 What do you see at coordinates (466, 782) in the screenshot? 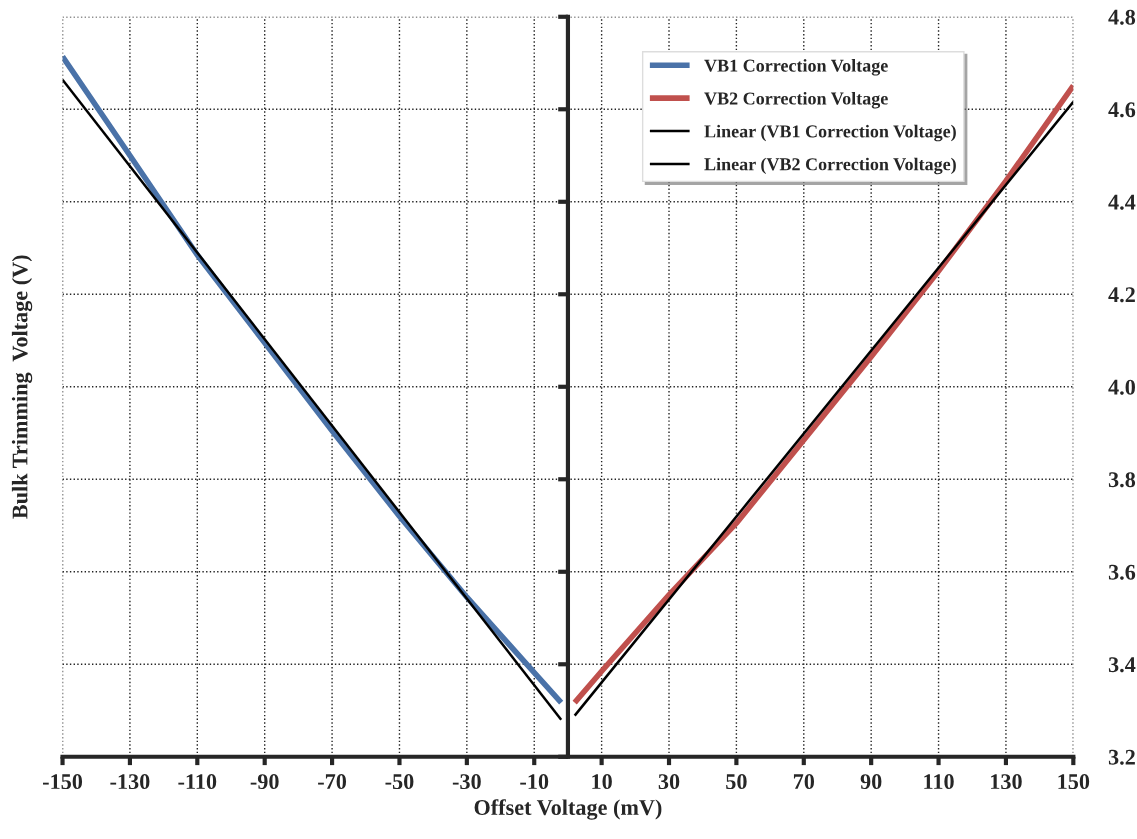
I see `x-tick-label: -30` at bounding box center [466, 782].